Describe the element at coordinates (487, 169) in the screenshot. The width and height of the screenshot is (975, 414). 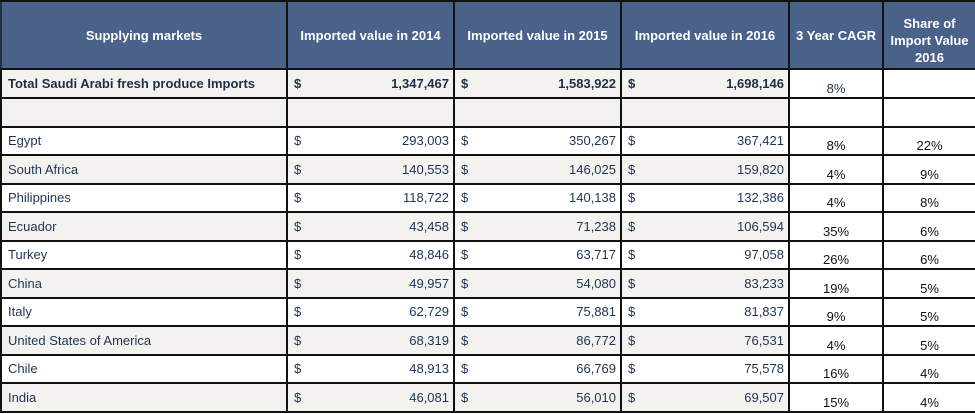
I see `table-row: South Africa $140,553 $146,025 $159,820 4% 9%` at that location.